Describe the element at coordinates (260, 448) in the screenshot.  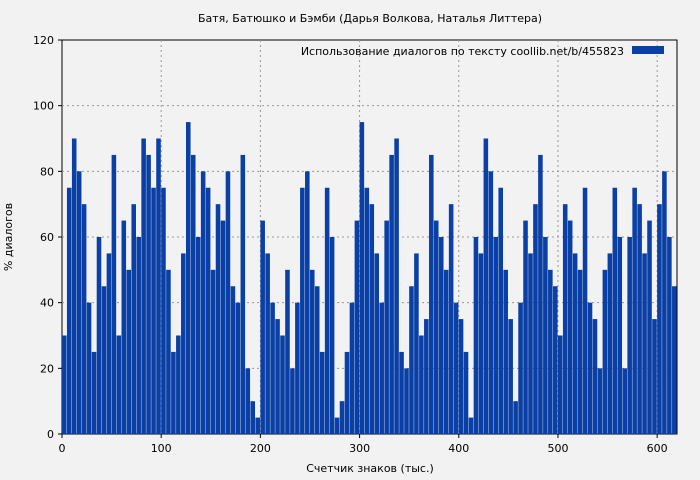
I see `x-tick-label: 200` at that location.